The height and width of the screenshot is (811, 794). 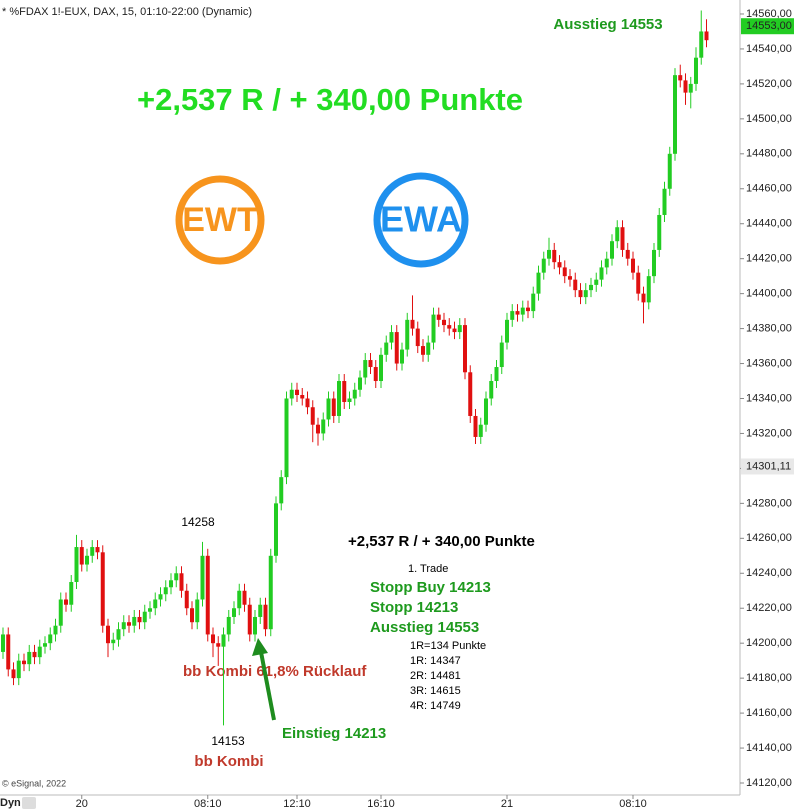 What do you see at coordinates (769, 49) in the screenshot?
I see `y-tick-label: 14540,00` at bounding box center [769, 49].